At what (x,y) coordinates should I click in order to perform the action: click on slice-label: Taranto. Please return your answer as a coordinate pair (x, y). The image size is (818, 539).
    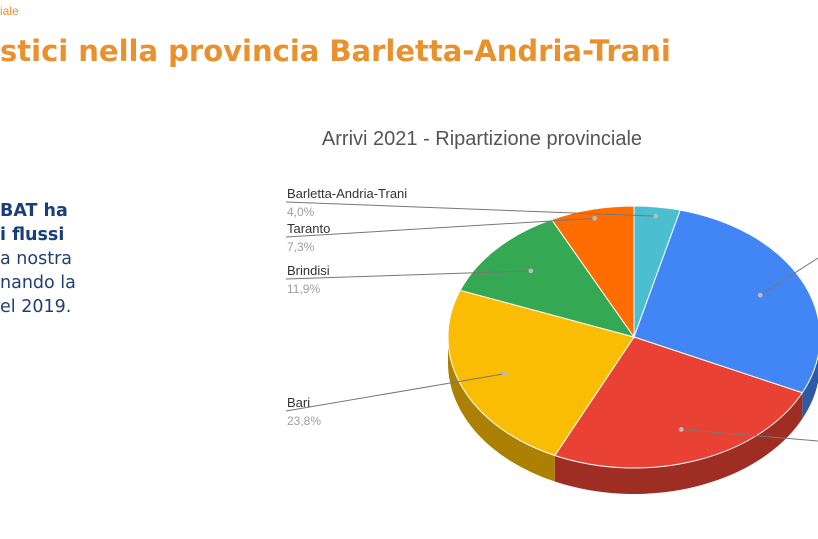
    Looking at the image, I should click on (308, 228).